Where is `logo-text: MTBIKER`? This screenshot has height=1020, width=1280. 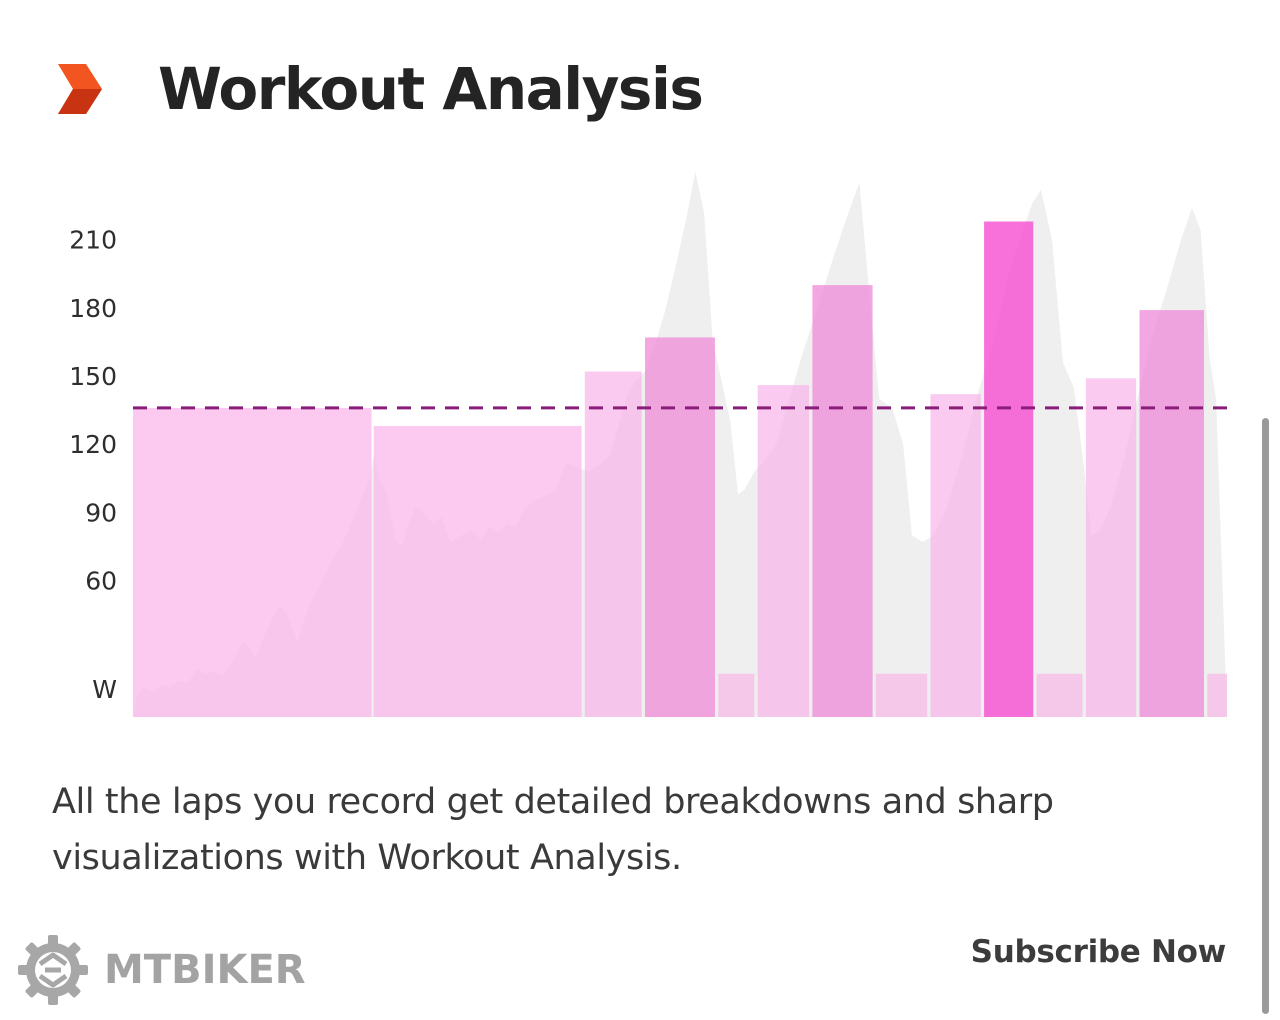
logo-text: MTBIKER is located at coordinates (205, 970).